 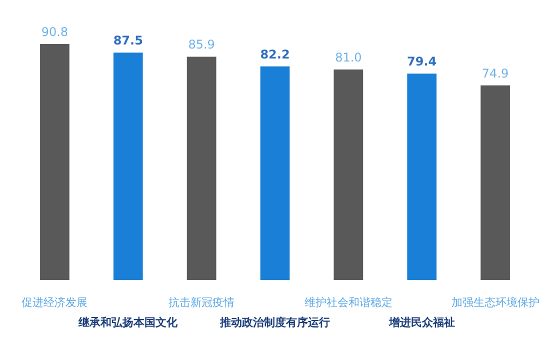 I want to click on x-tick-label: 增进民众福祉, so click(x=421, y=322).